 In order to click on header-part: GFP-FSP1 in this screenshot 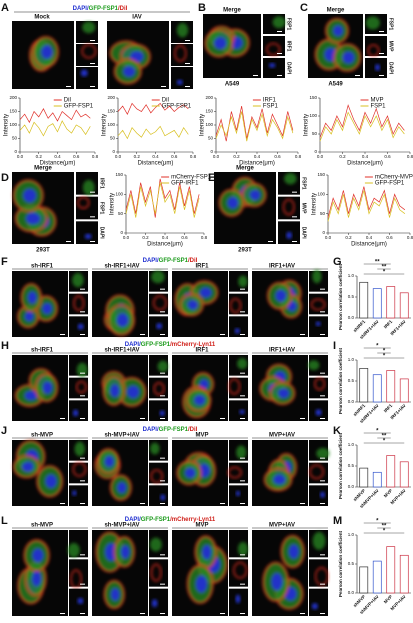, I will do `click(174, 261)`.